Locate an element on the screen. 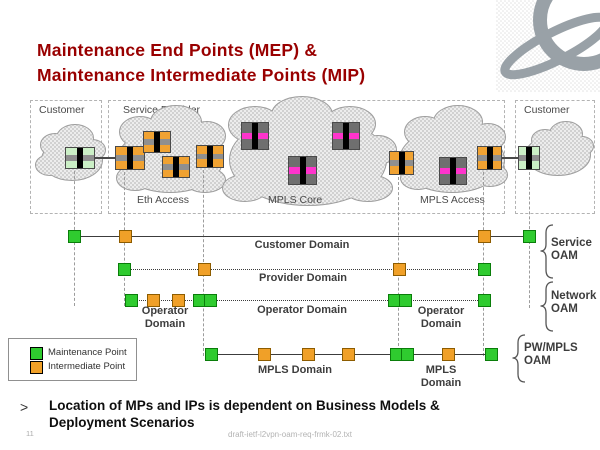 The height and width of the screenshot is (450, 600). title-line-1: Maintenance End Points (MEP) & is located at coordinates (177, 50).